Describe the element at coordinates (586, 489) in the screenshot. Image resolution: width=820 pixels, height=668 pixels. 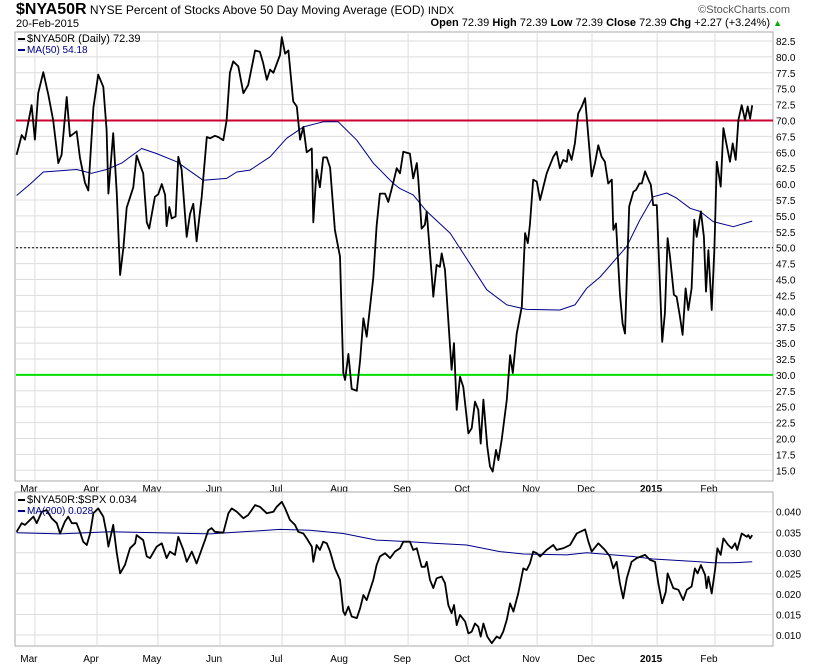
I see `upper-x-tick-label: Dec` at that location.